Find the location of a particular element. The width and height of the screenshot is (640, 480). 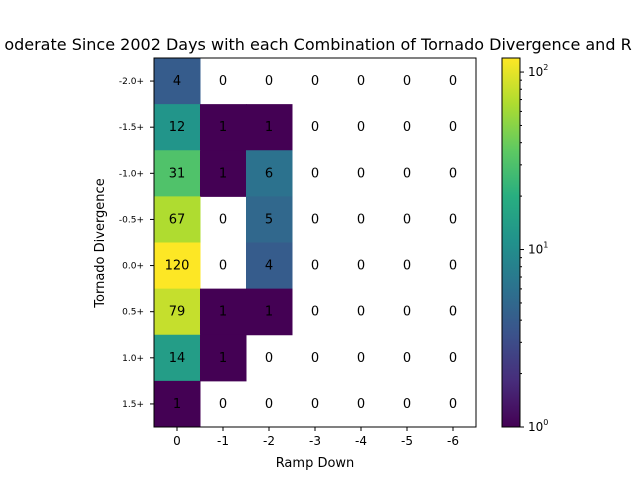

cell-value-label: 14 is located at coordinates (177, 358).